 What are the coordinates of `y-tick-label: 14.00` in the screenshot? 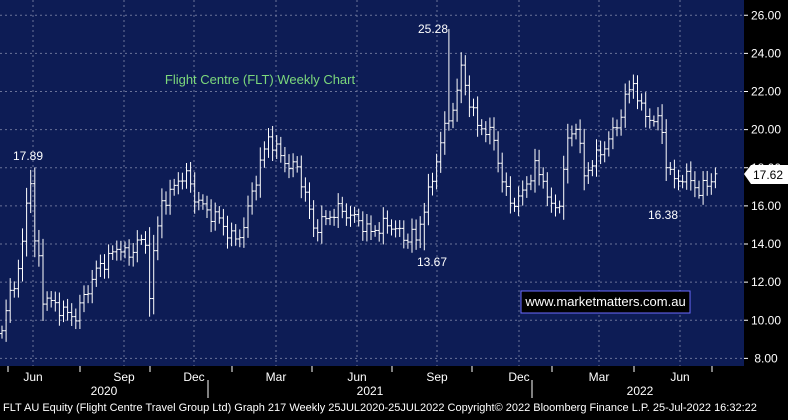 It's located at (766, 244).